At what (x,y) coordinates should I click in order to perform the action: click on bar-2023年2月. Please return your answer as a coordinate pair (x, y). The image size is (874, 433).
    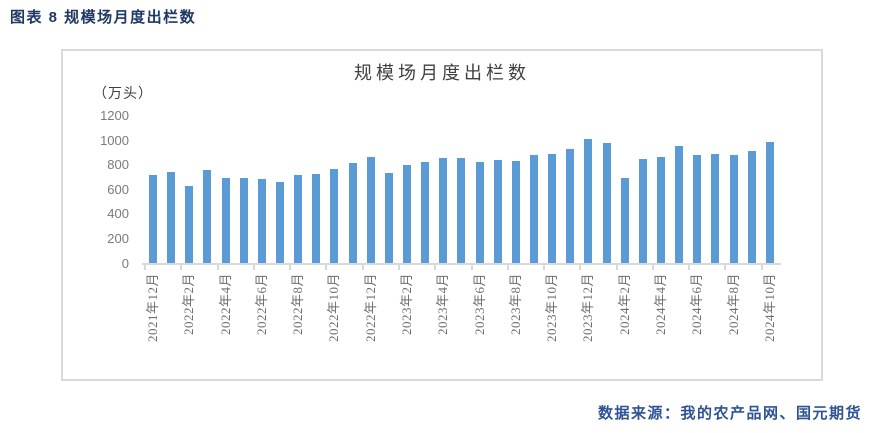
    Looking at the image, I should click on (407, 214).